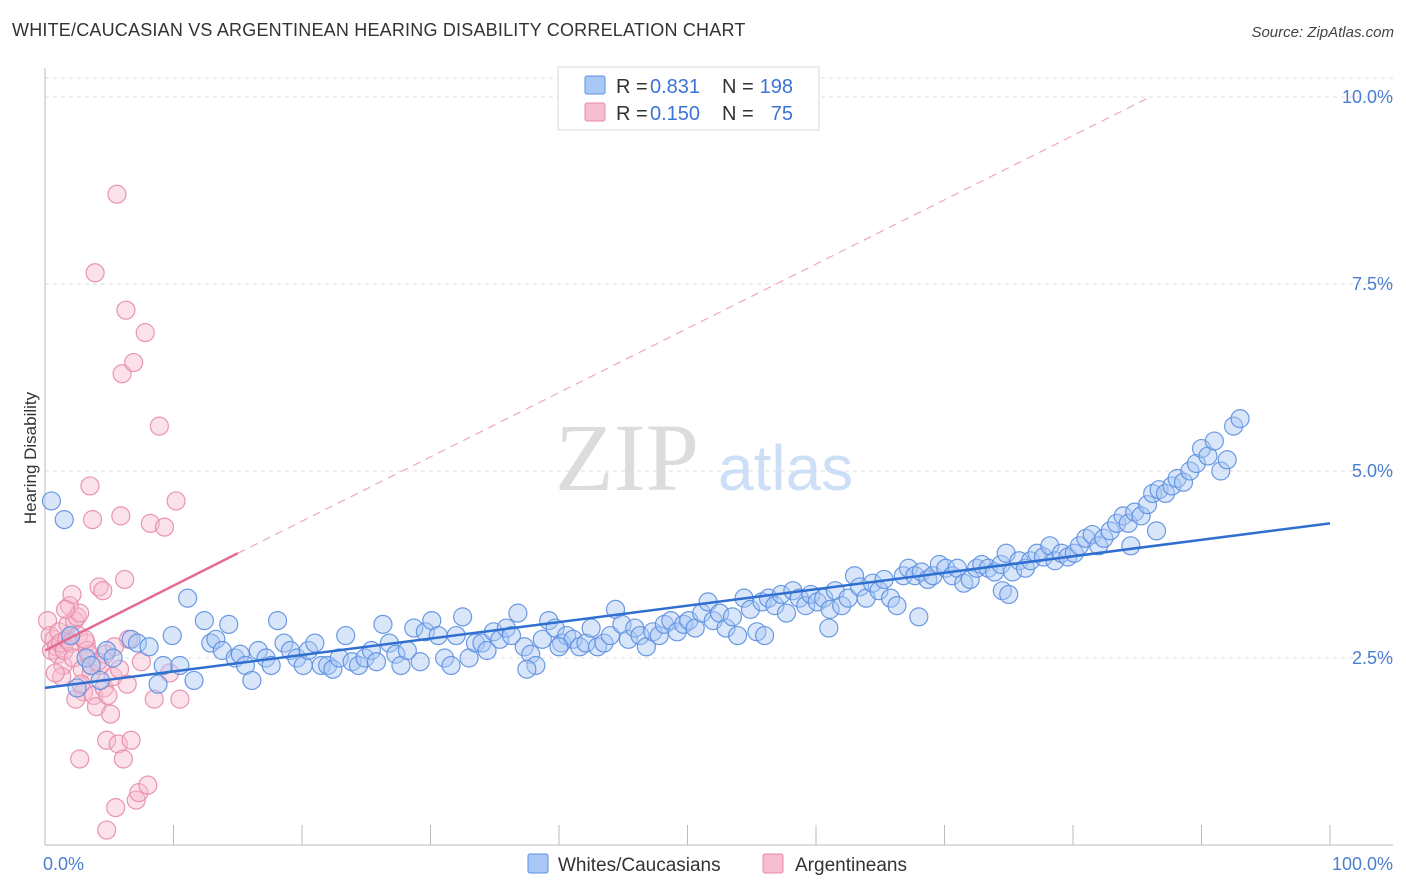  What do you see at coordinates (738, 114) in the screenshot?
I see `argentineans-n-label: N =` at bounding box center [738, 114].